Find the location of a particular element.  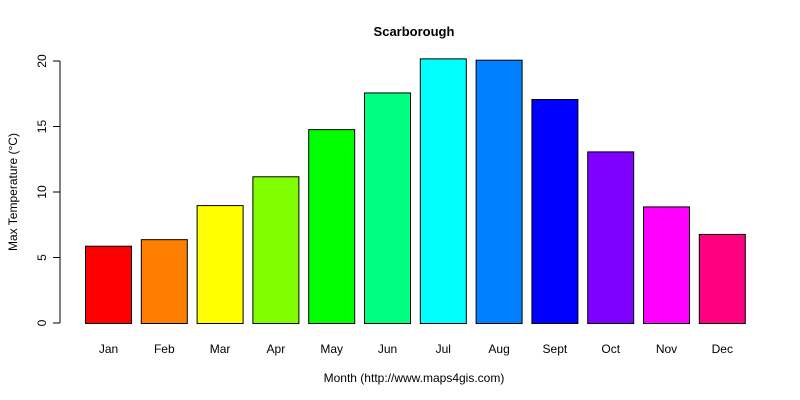

x-tick-label: Jan is located at coordinates (108, 349).